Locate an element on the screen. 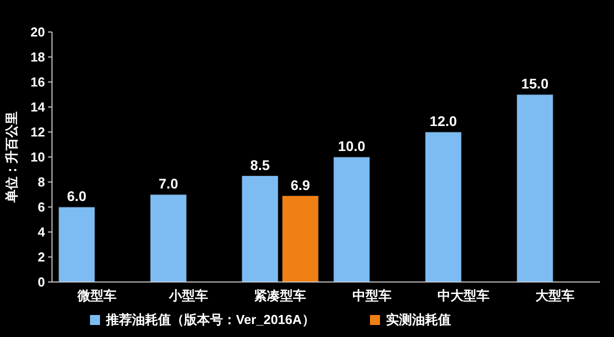  y-tick-label: 2 is located at coordinates (41, 257).